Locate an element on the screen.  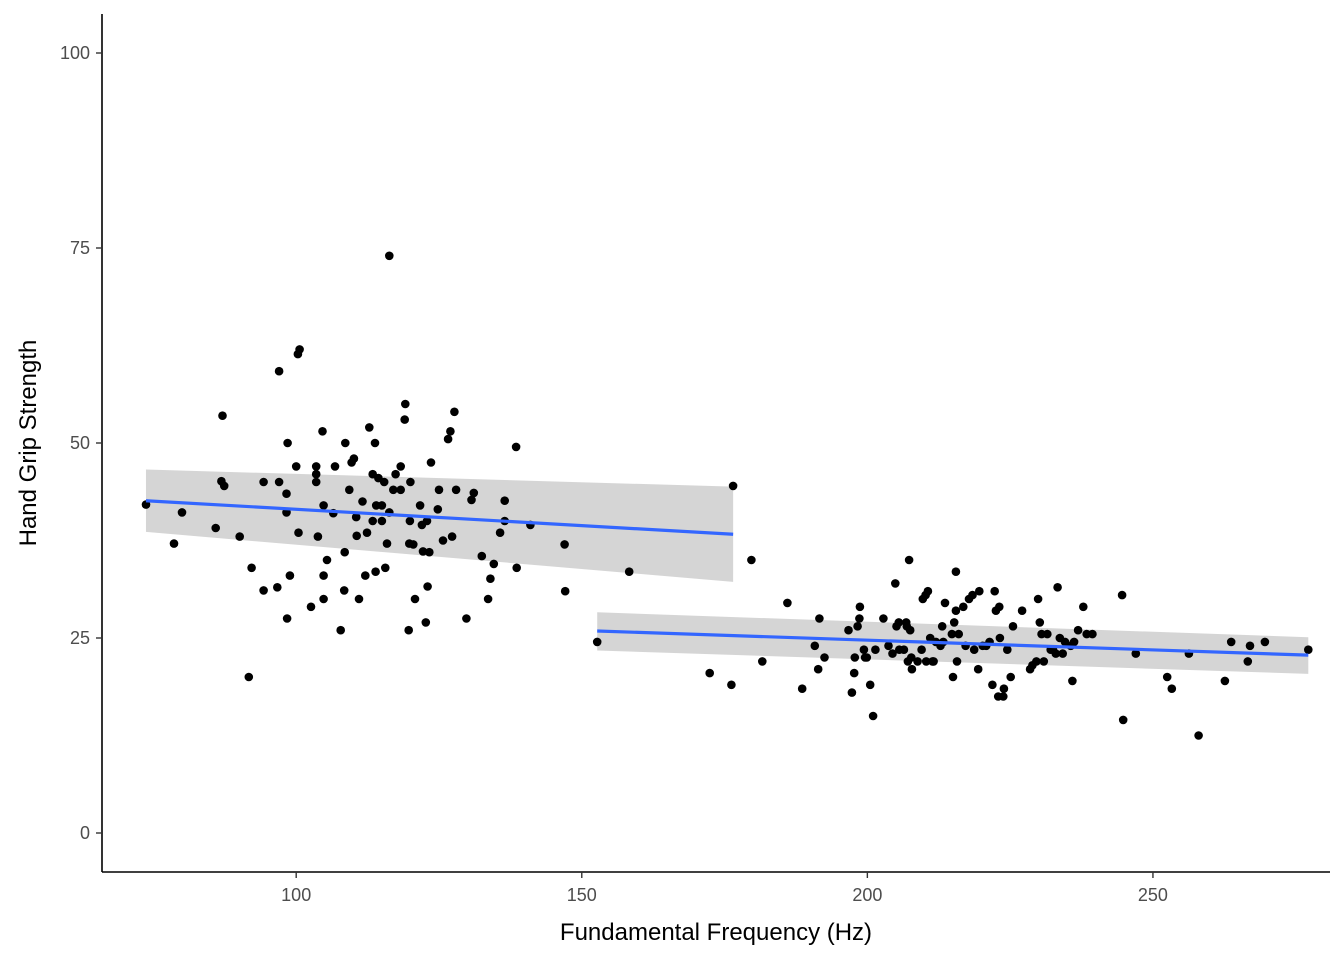
fit-line-high is located at coordinates (953, 643).